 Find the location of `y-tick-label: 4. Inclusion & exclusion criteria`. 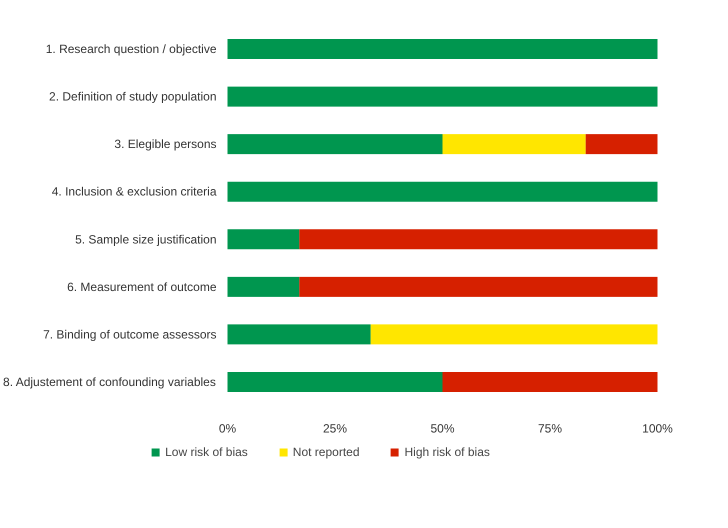

y-tick-label: 4. Inclusion & exclusion criteria is located at coordinates (134, 191).